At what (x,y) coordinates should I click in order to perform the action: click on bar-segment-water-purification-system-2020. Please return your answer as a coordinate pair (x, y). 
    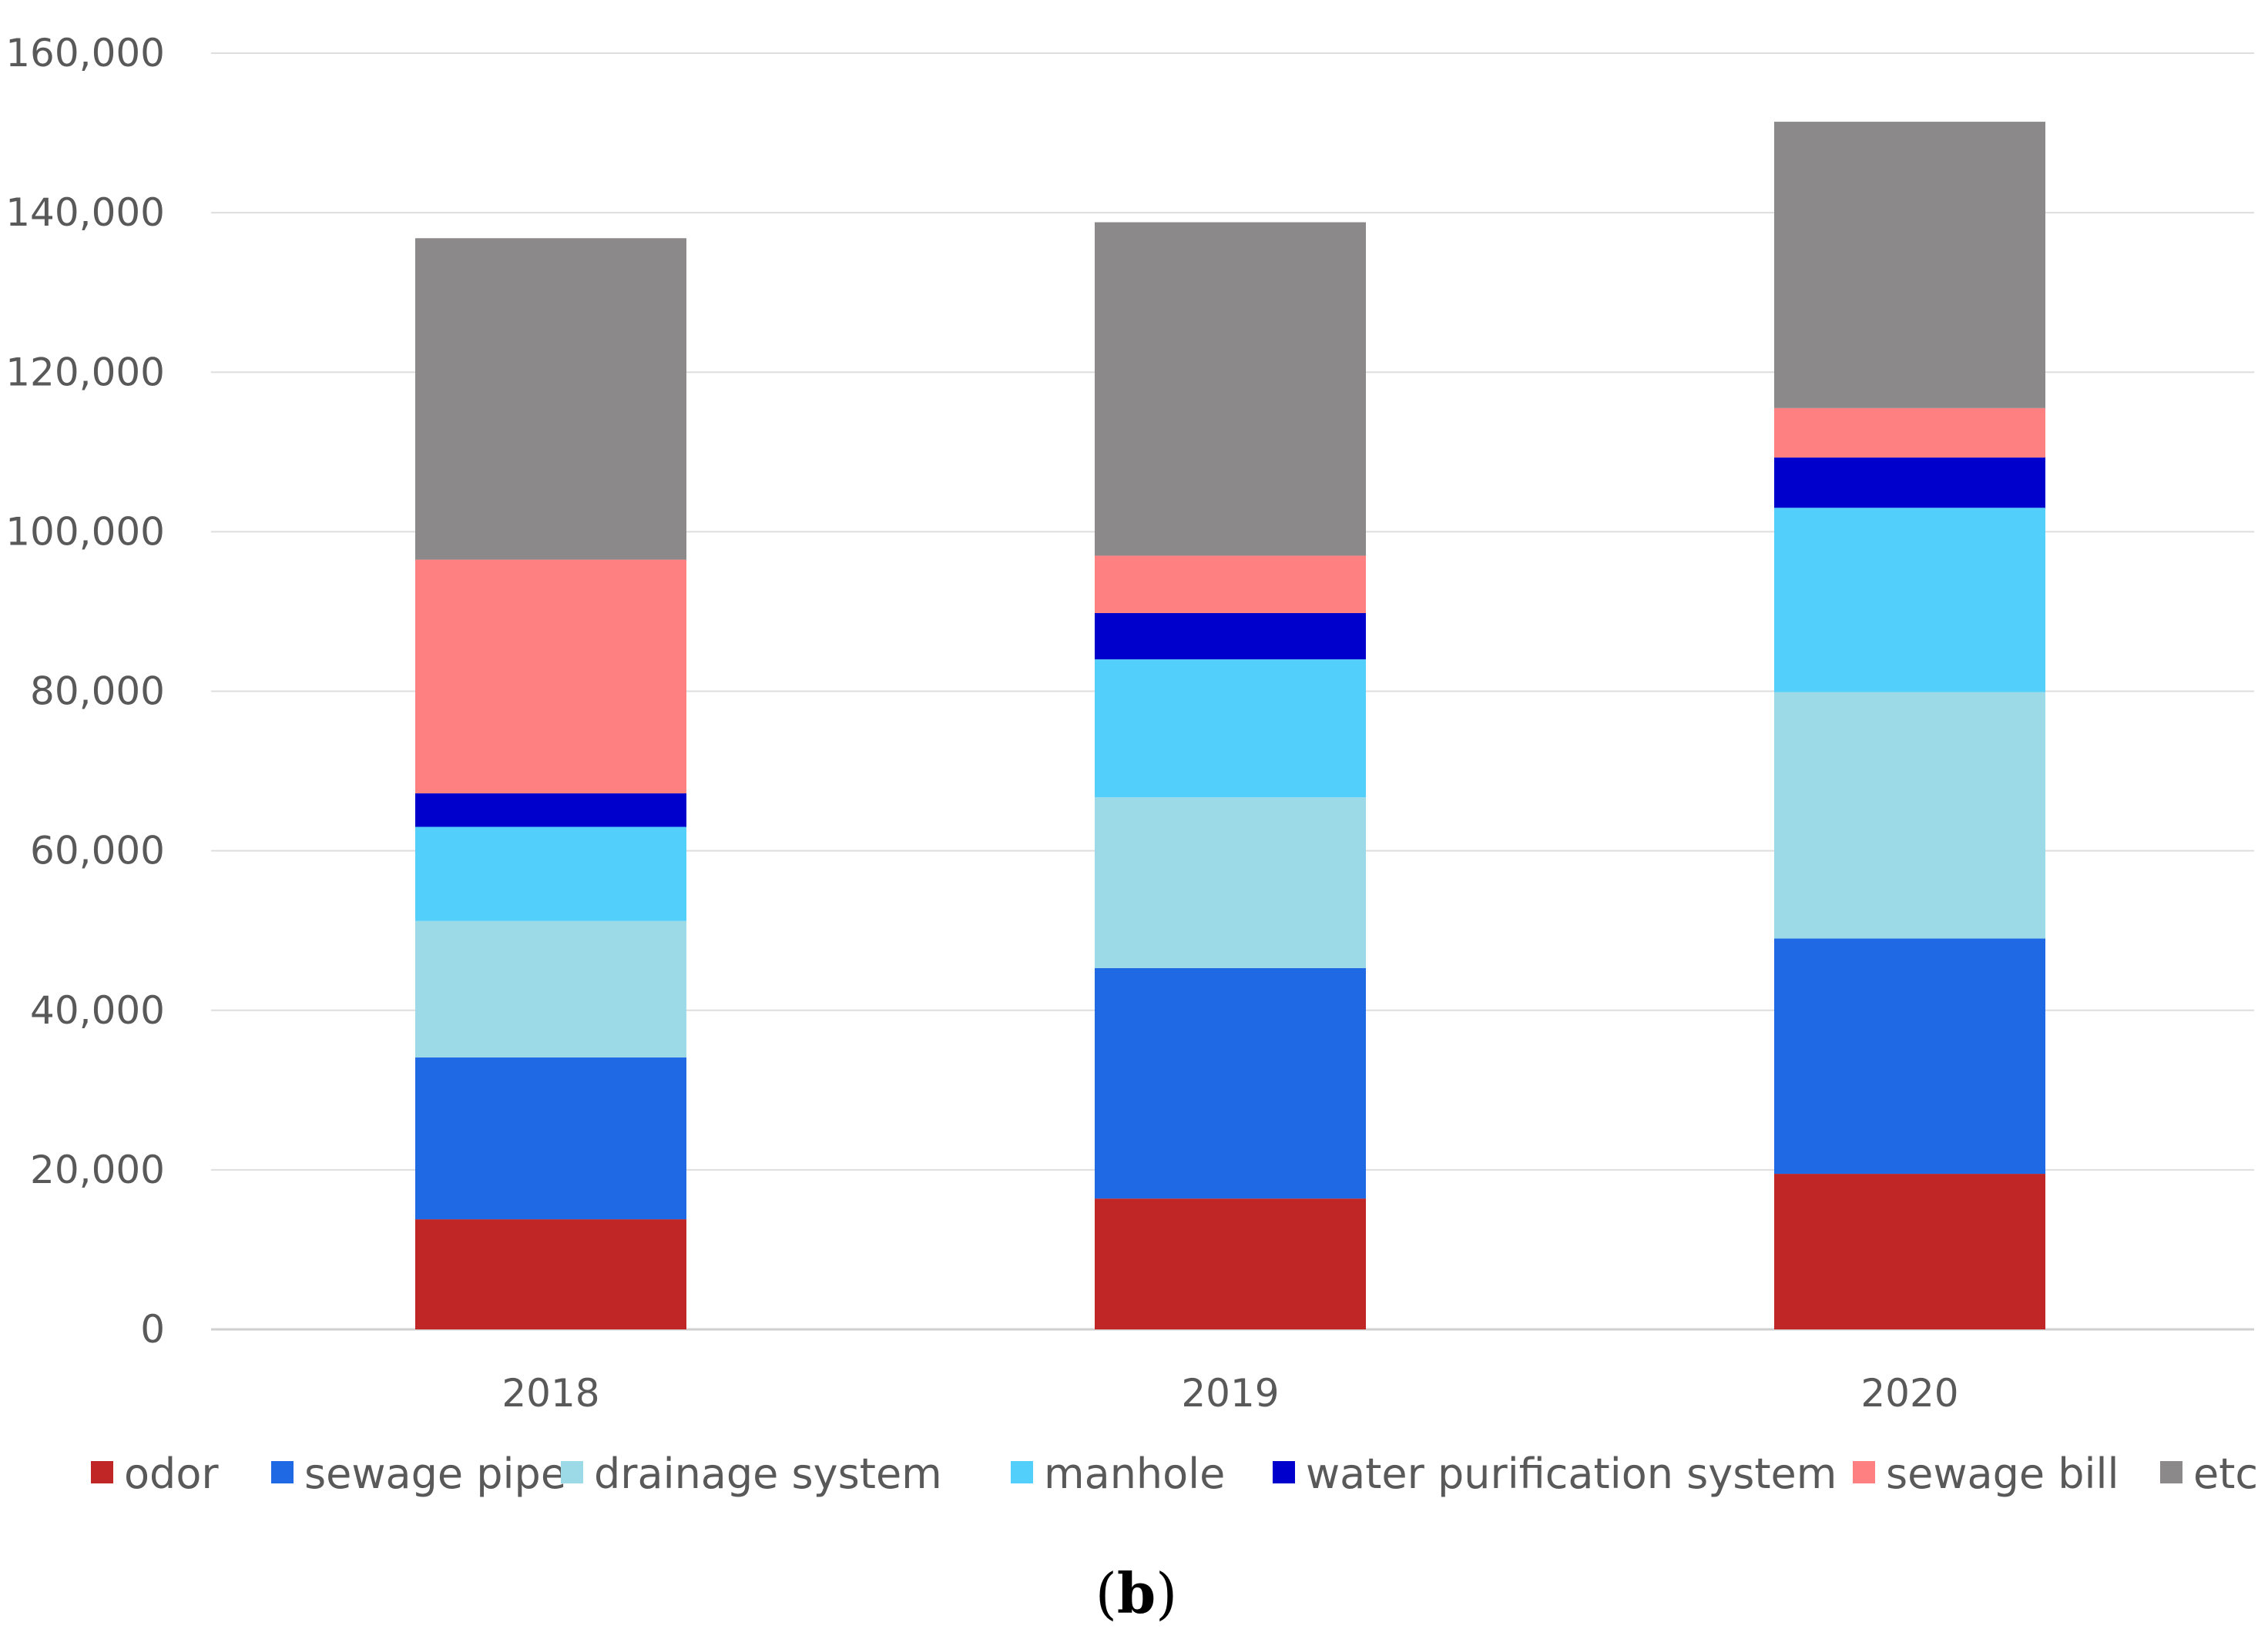
    Looking at the image, I should click on (1909, 483).